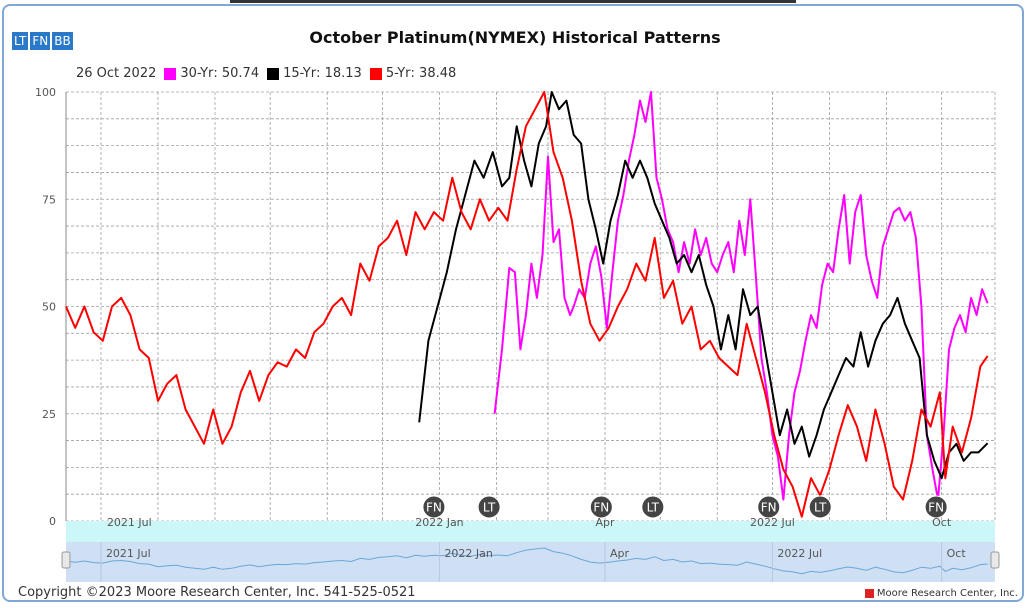 Image resolution: width=1030 pixels, height=608 pixels. What do you see at coordinates (942, 522) in the screenshot?
I see `x-tick-label: Oct` at bounding box center [942, 522].